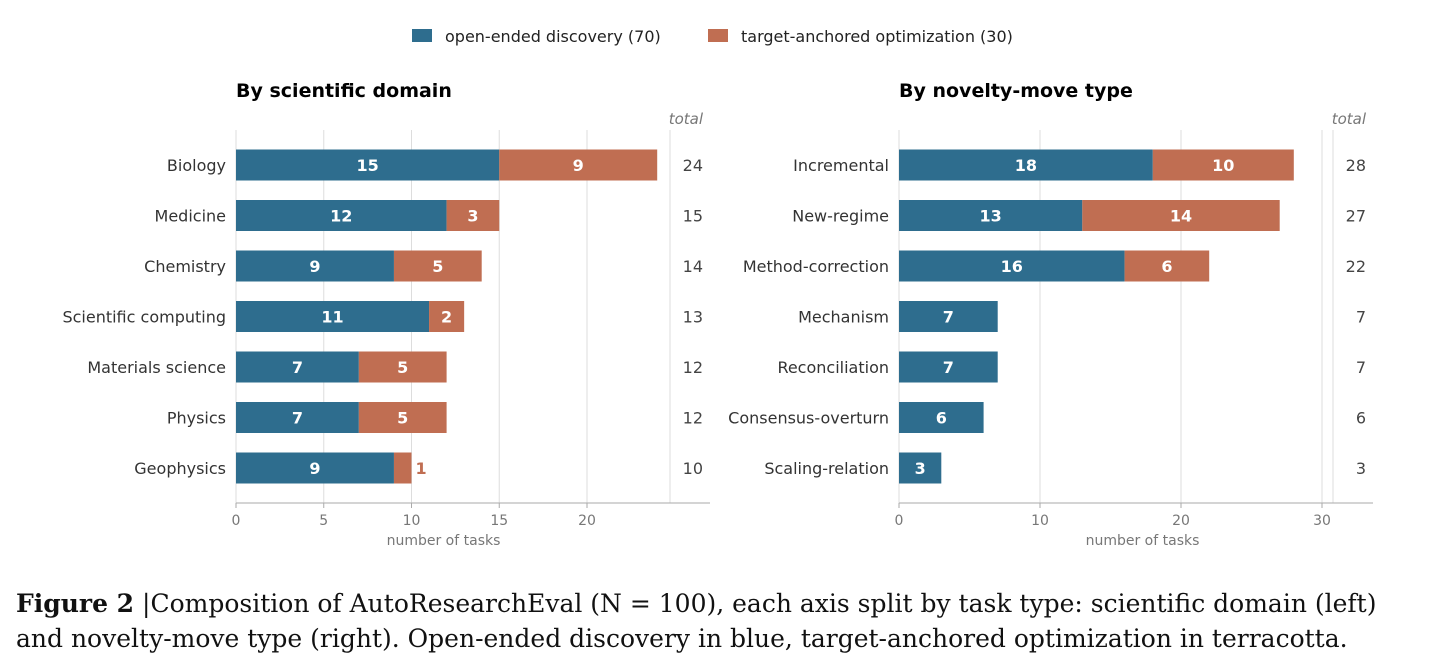  I want to click on bar-value-label: 10, so click(1223, 165).